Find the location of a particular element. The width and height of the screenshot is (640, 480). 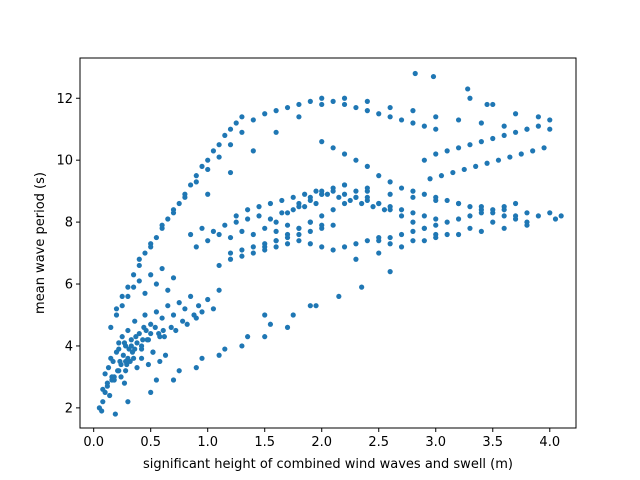

x-tick-label: 2.0 is located at coordinates (321, 442).